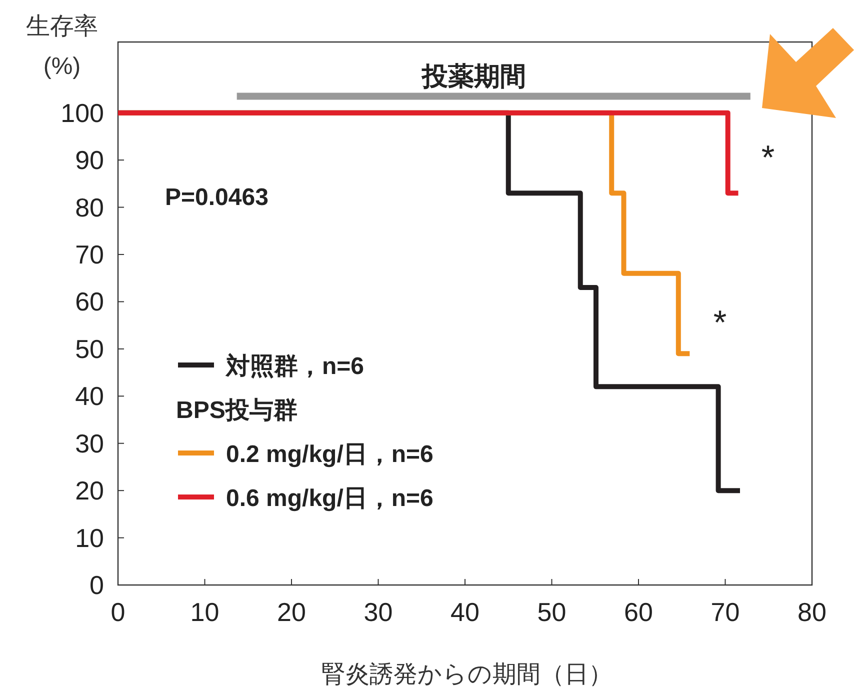 The height and width of the screenshot is (696, 854). Describe the element at coordinates (62, 46) in the screenshot. I see `y-axis-title: 生存率 (%)` at that location.